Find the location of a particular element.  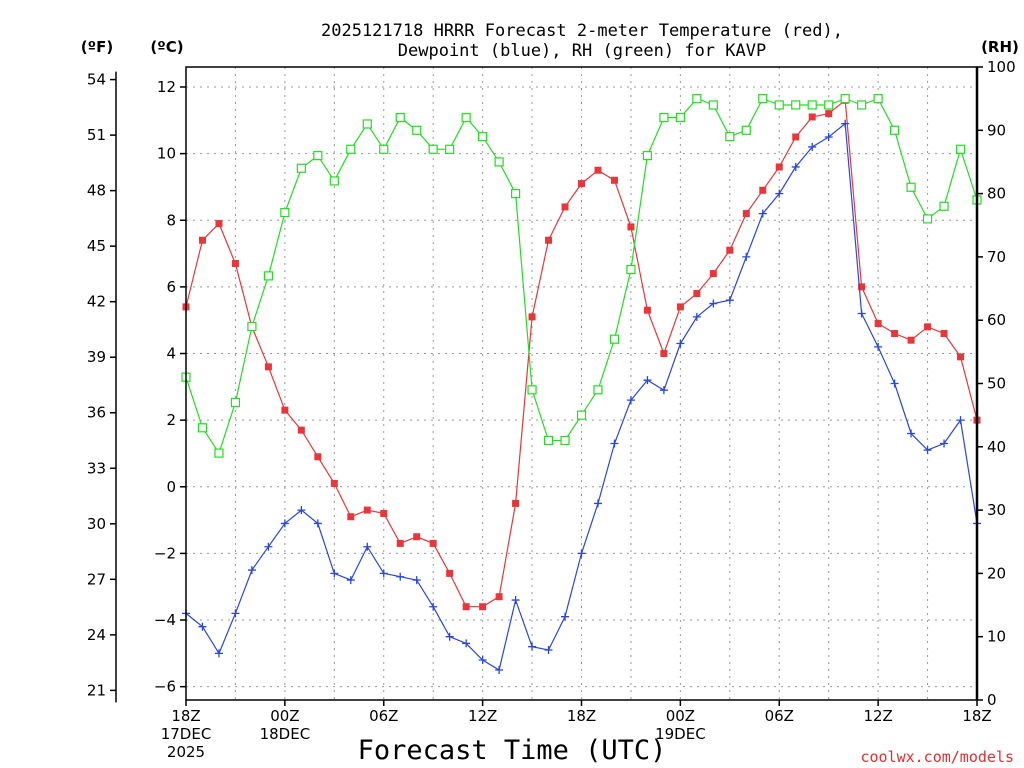

x-tick-label: 18Z is located at coordinates (581, 716).